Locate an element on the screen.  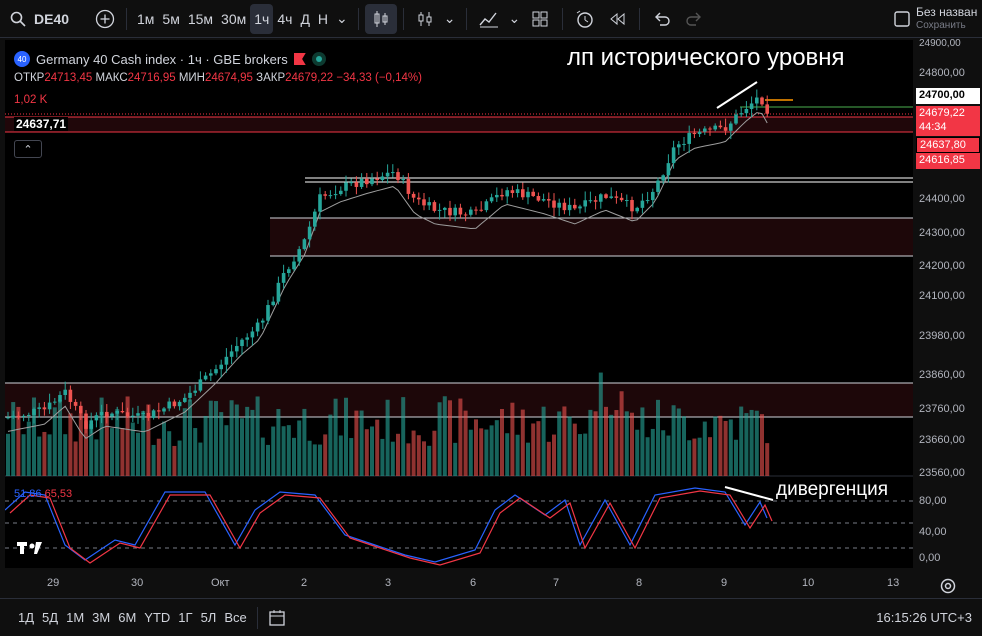
undo-icon is located at coordinates (662, 19).